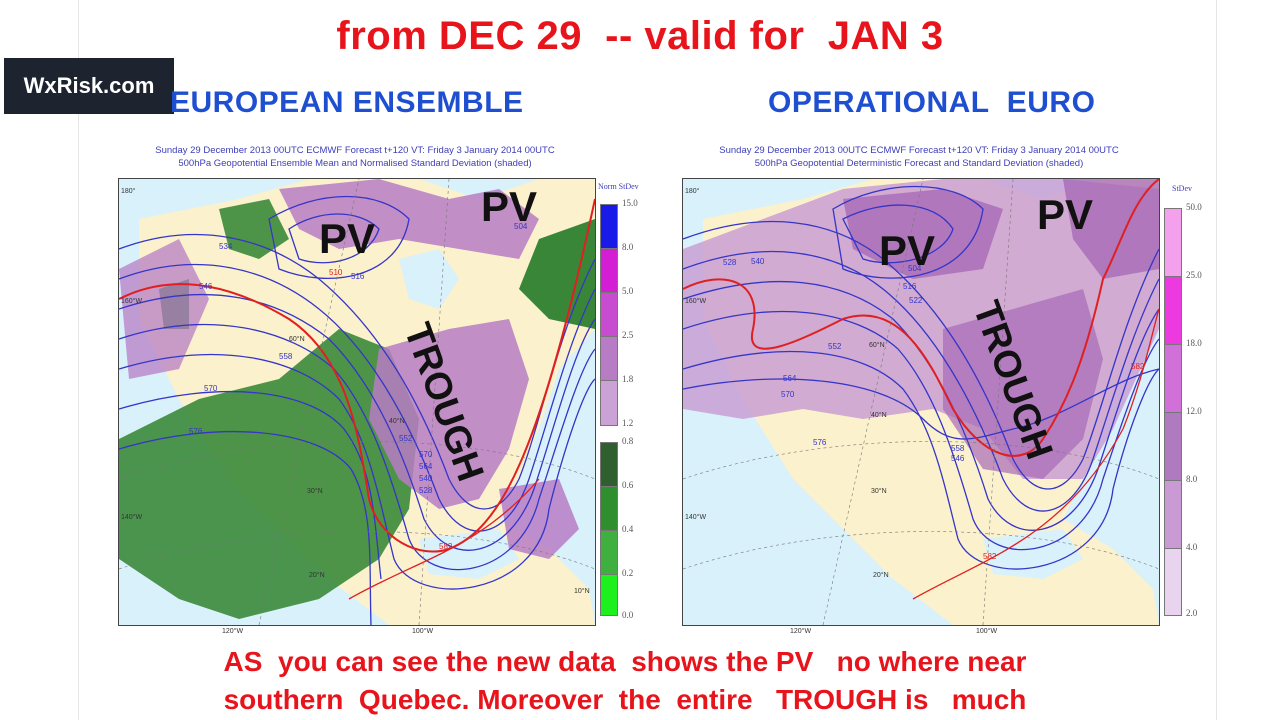 The image size is (1280, 720). What do you see at coordinates (628, 615) in the screenshot?
I see `left-legend-tick-11: 0.0` at bounding box center [628, 615].